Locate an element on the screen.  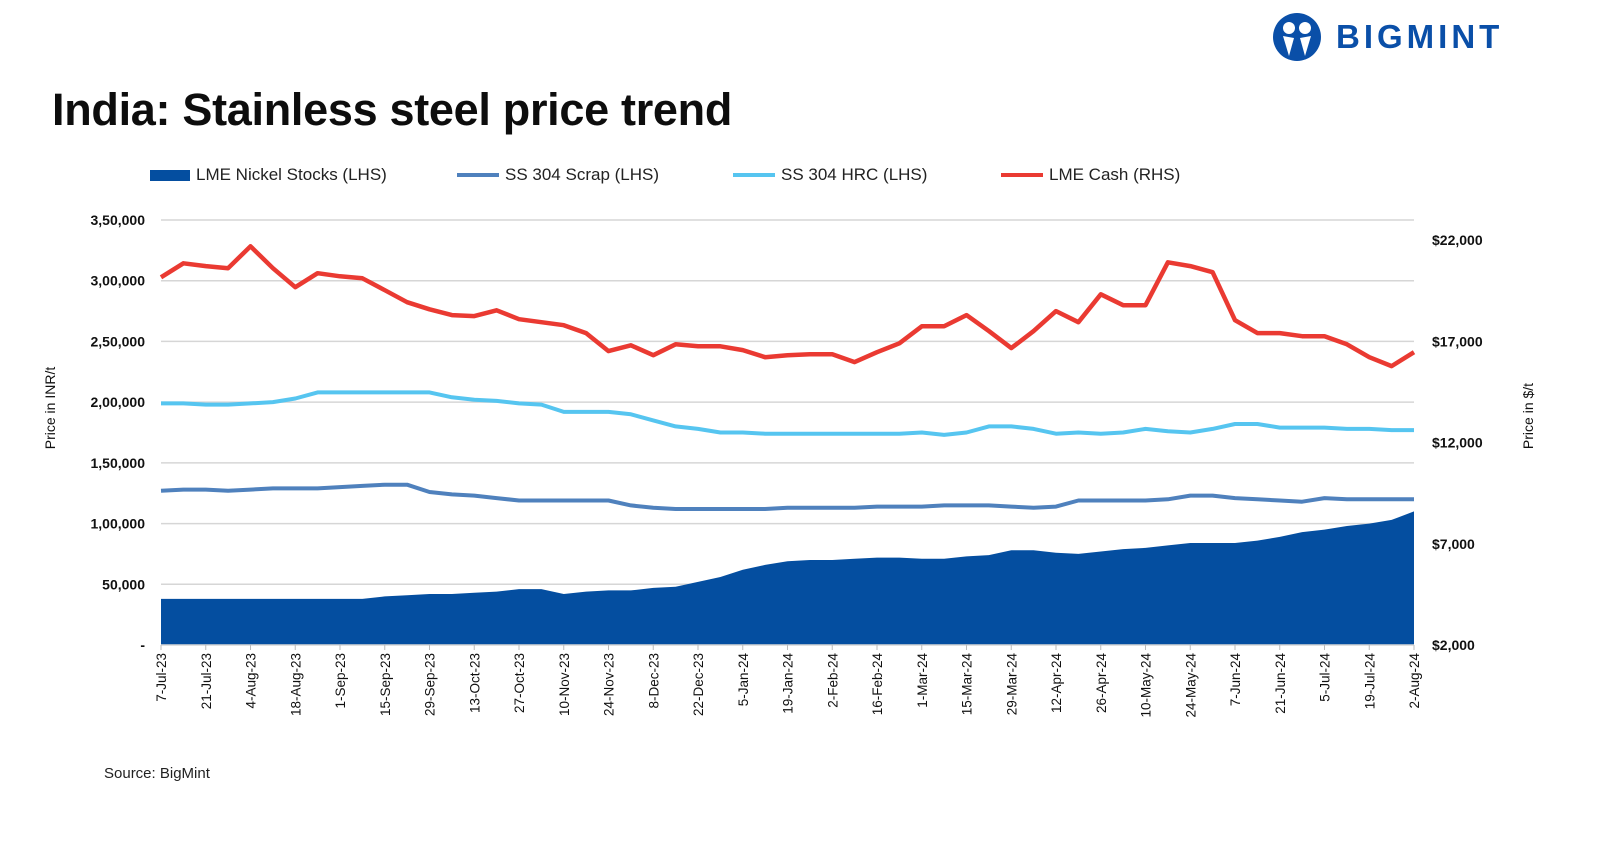
x-tick-label: 16-Feb-24 is located at coordinates (877, 684).